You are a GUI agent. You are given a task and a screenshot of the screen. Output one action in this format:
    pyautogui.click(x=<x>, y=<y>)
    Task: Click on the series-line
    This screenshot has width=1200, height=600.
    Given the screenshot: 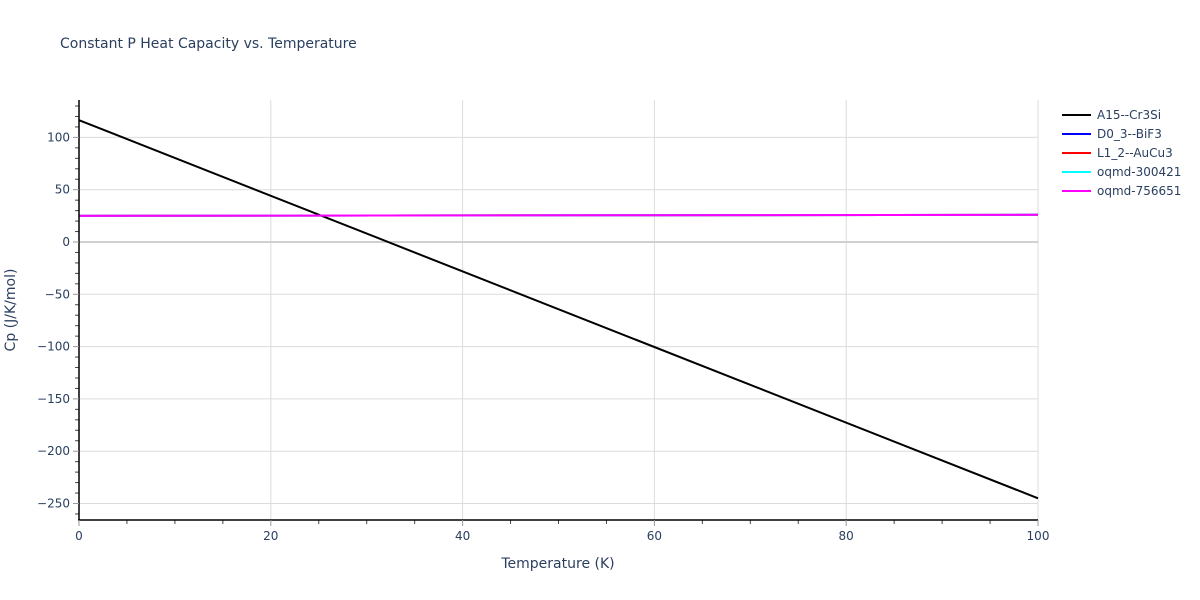 What is the action you would take?
    pyautogui.click(x=558, y=215)
    